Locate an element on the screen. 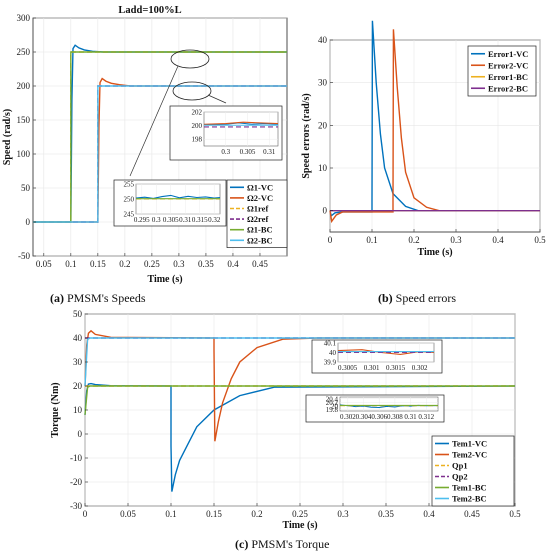  legend-label: Ω2-VC is located at coordinates (260, 198).